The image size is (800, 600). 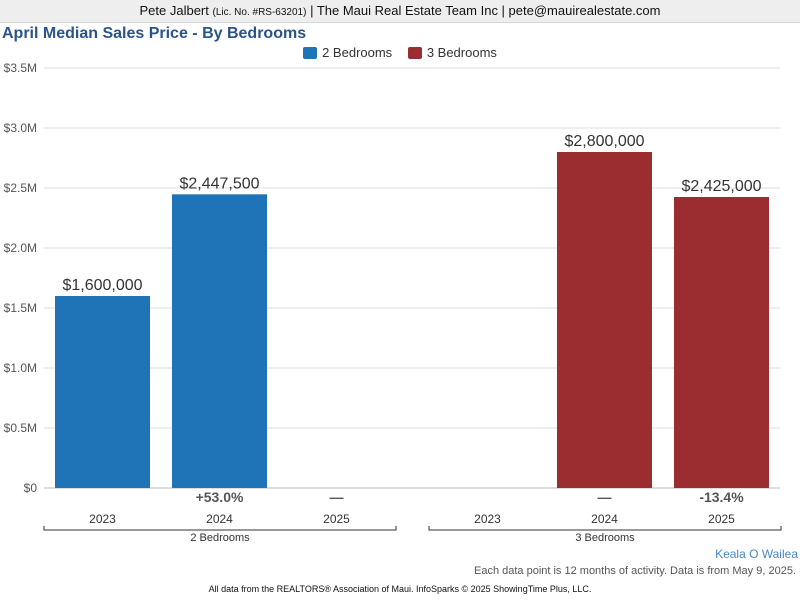 What do you see at coordinates (20, 308) in the screenshot?
I see `y-tick-label: $1.5M` at bounding box center [20, 308].